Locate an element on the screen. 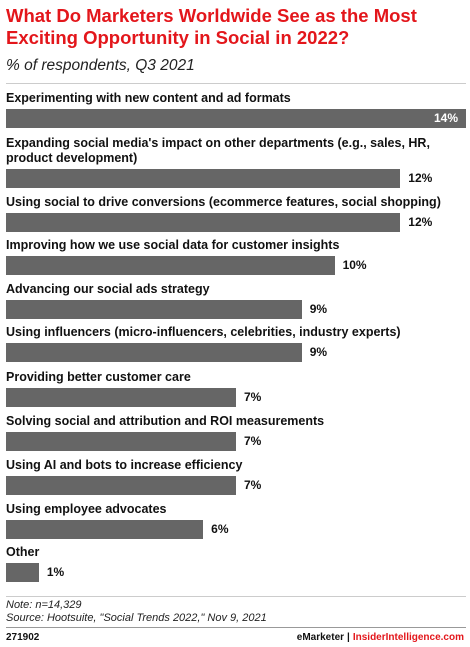  chart-id: 271902 is located at coordinates (23, 637).